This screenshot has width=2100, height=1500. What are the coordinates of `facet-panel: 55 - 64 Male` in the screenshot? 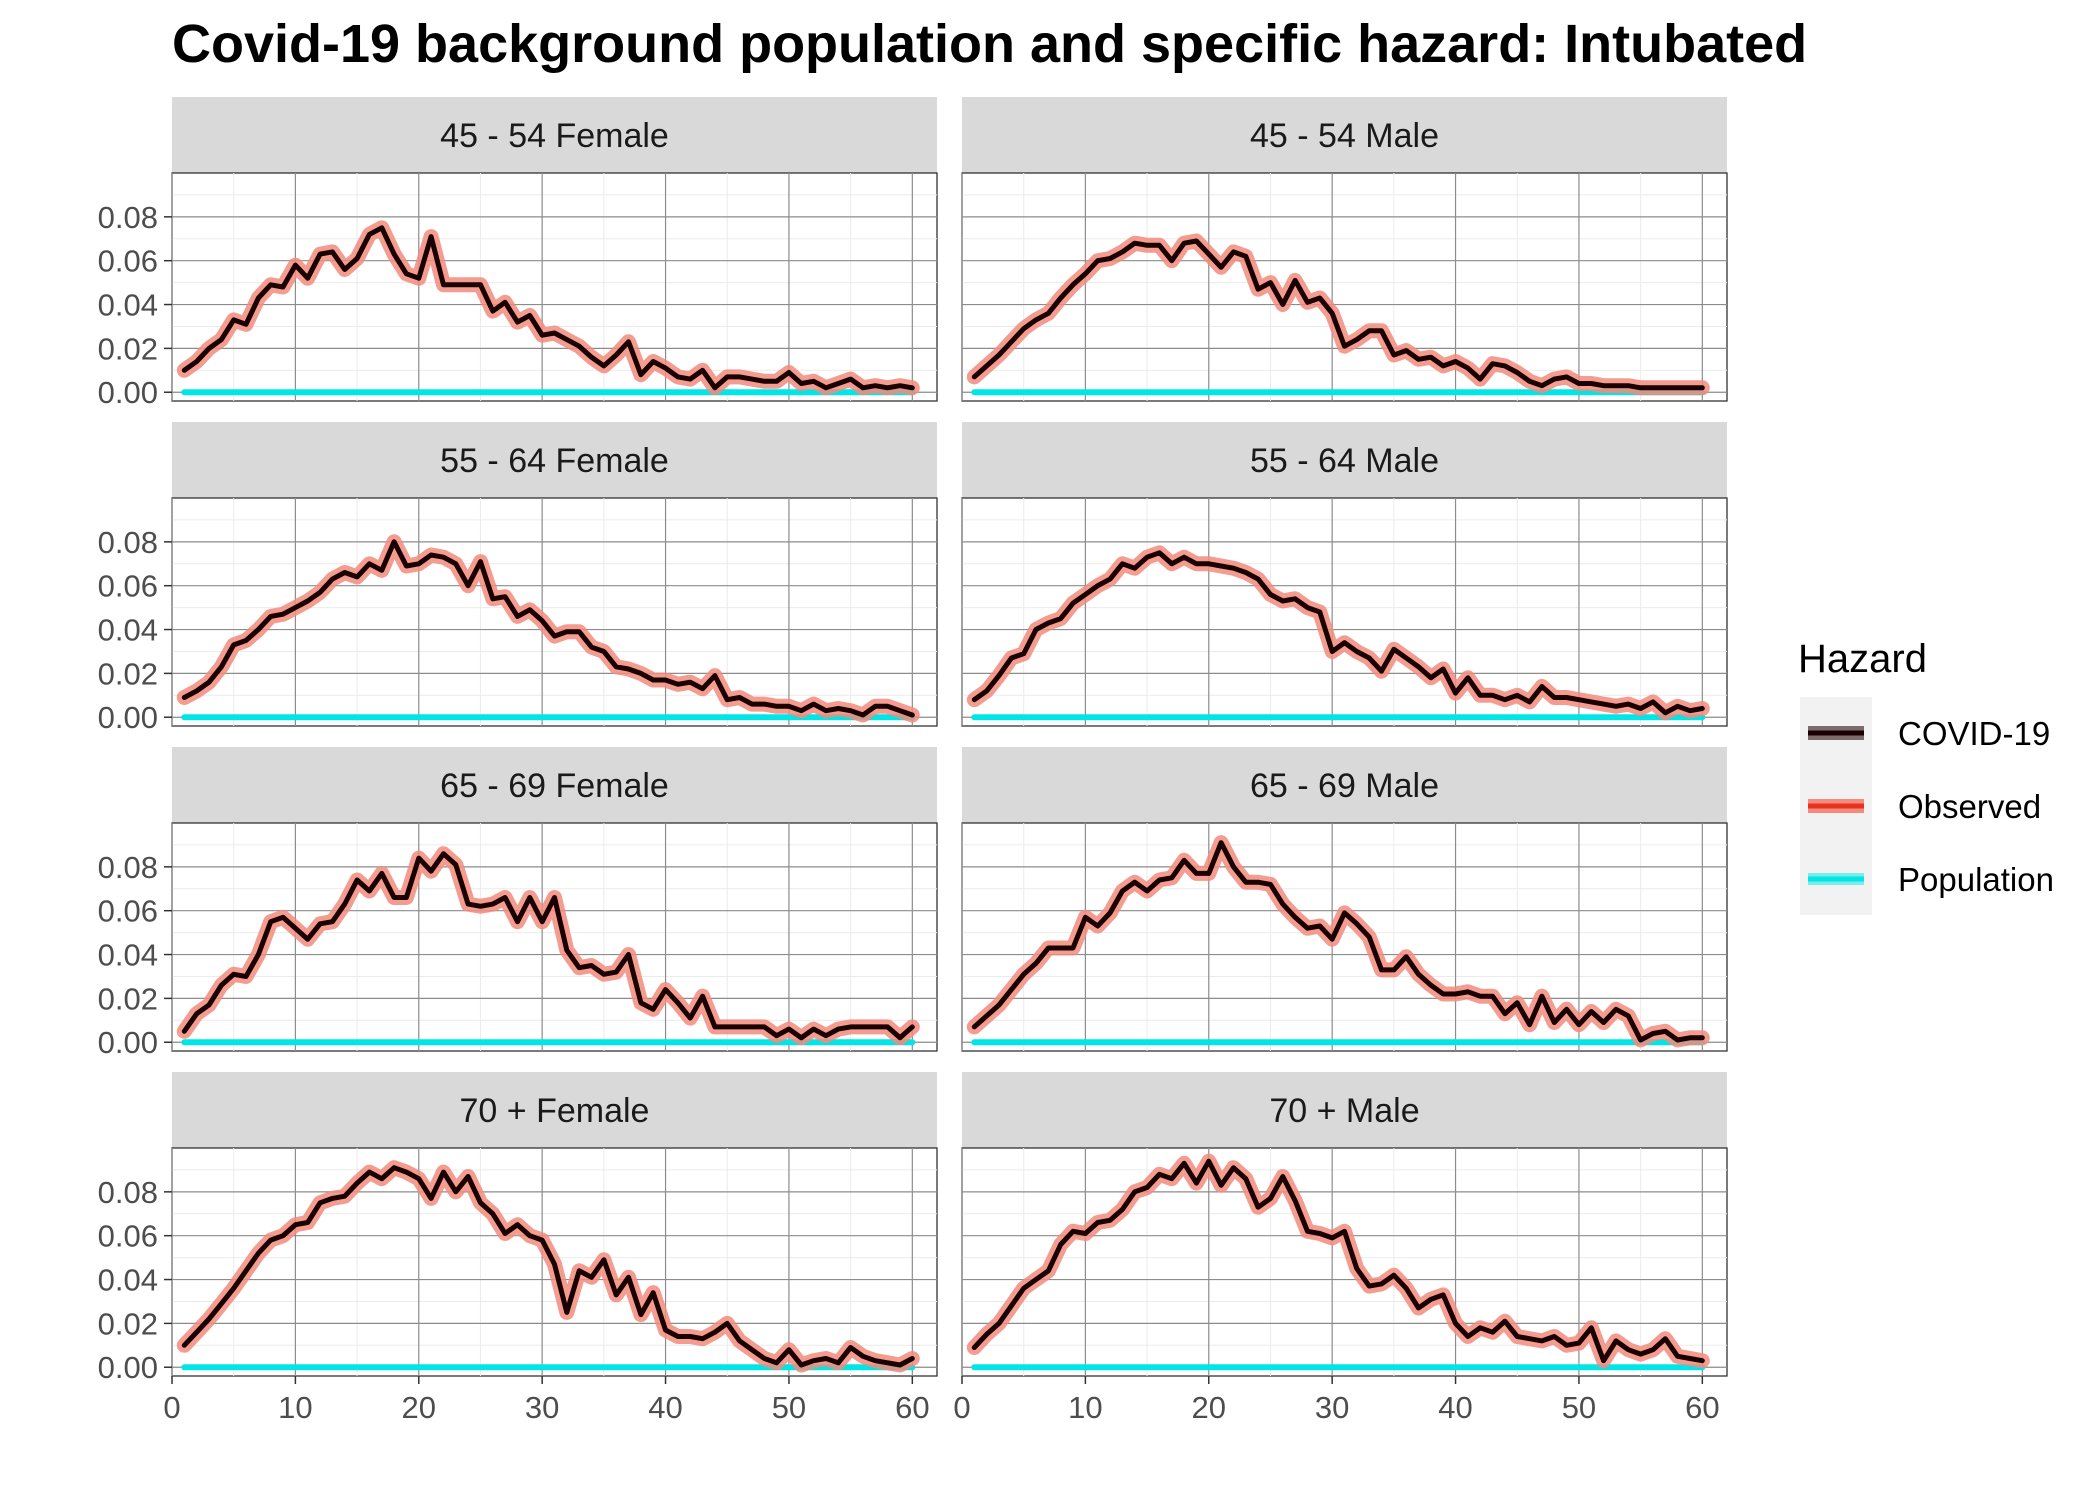 It's located at (1344, 574).